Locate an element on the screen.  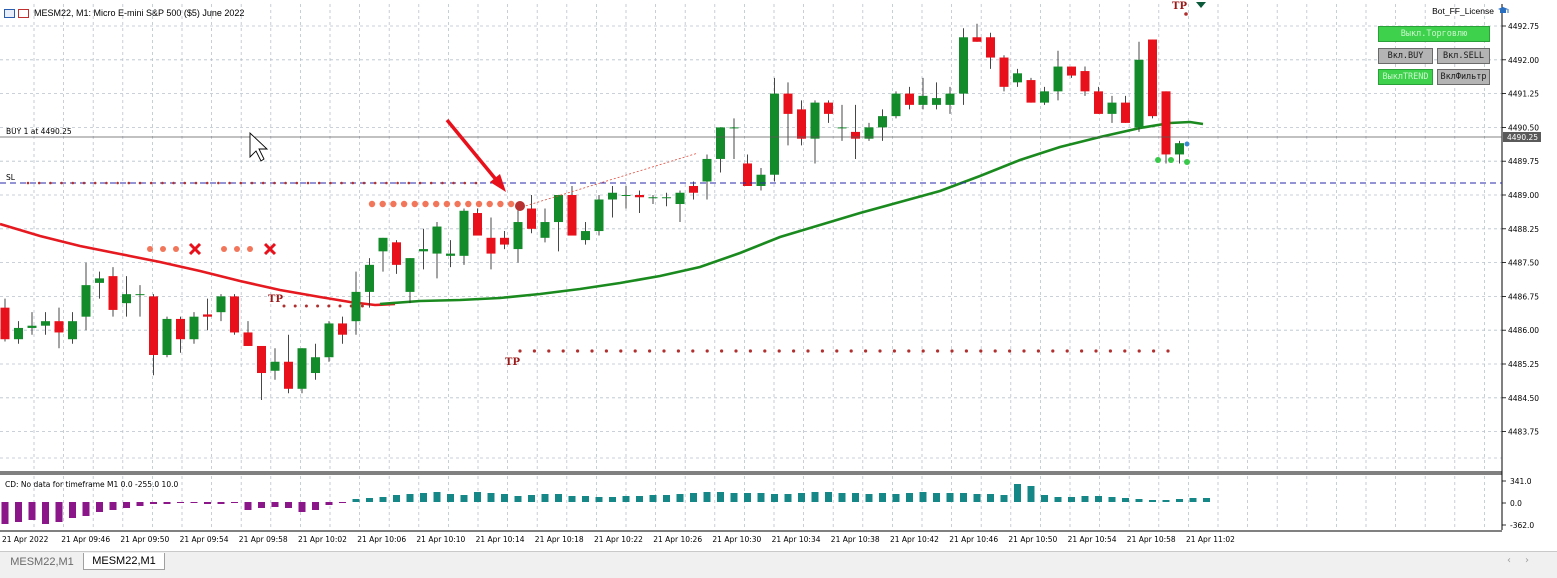
sell-on-button: Вкл.SELL is located at coordinates (1463, 56).